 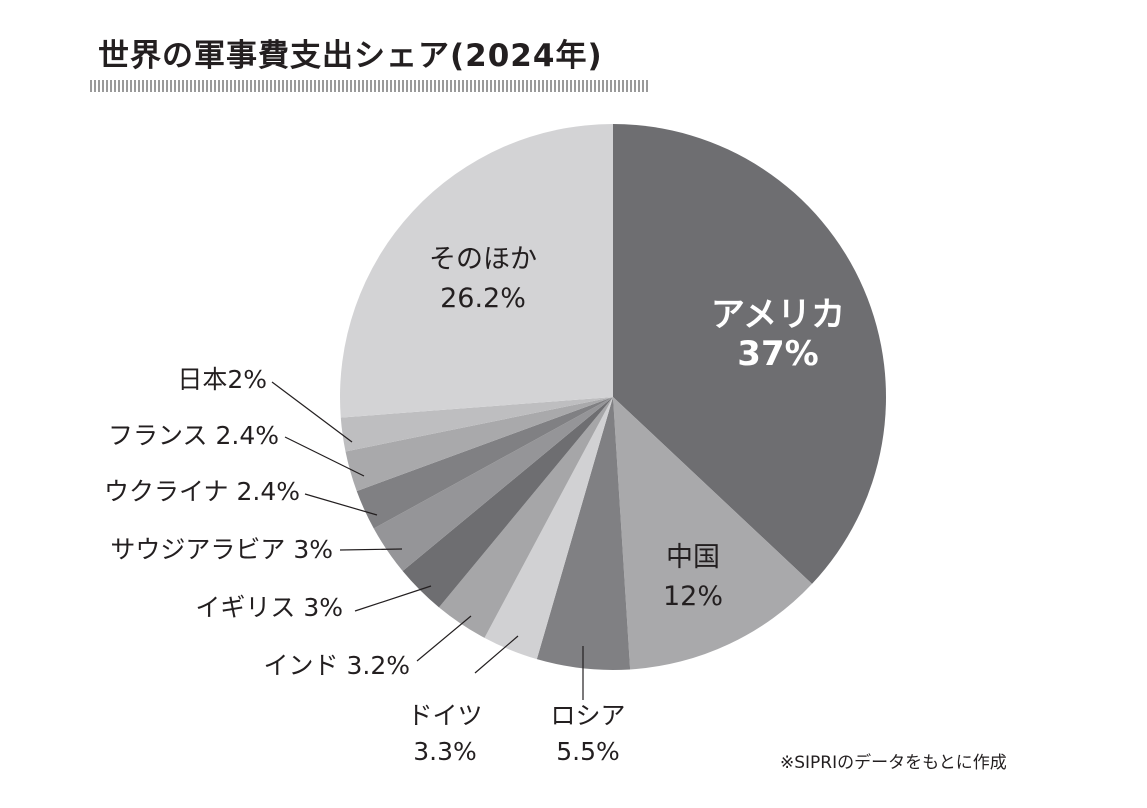 I want to click on label-saudi-arabia: サウジアラビア 3%, so click(x=221, y=550).